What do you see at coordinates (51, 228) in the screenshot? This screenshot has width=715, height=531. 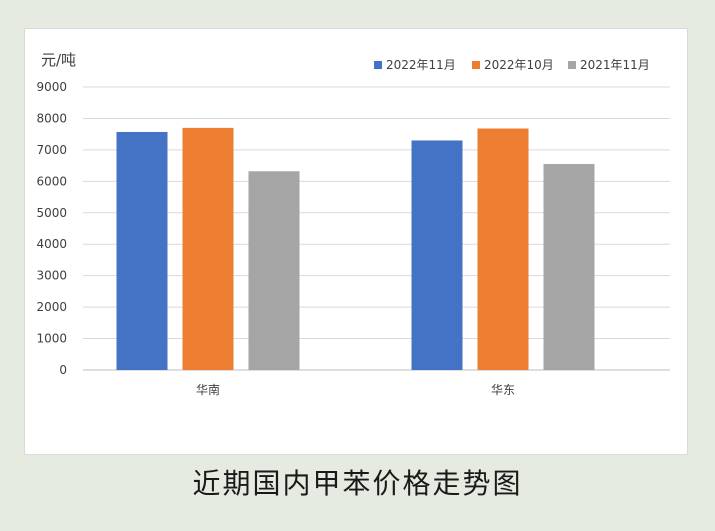 I see `y-axis-ticks: 0 1000 2000 3000 4000 5000 6000 7000 8000 9000` at bounding box center [51, 228].